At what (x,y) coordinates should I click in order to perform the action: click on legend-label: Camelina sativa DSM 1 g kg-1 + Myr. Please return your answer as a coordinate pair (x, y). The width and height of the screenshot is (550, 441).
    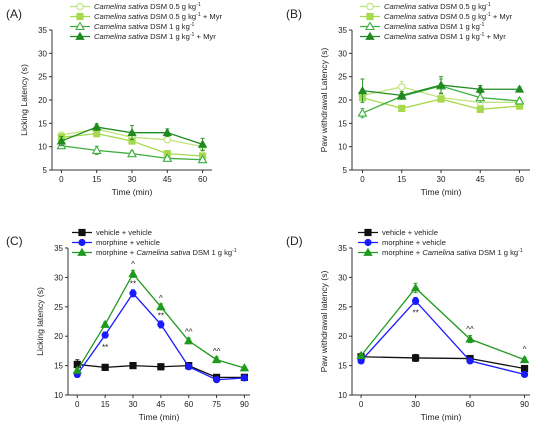
    Looking at the image, I should click on (155, 36).